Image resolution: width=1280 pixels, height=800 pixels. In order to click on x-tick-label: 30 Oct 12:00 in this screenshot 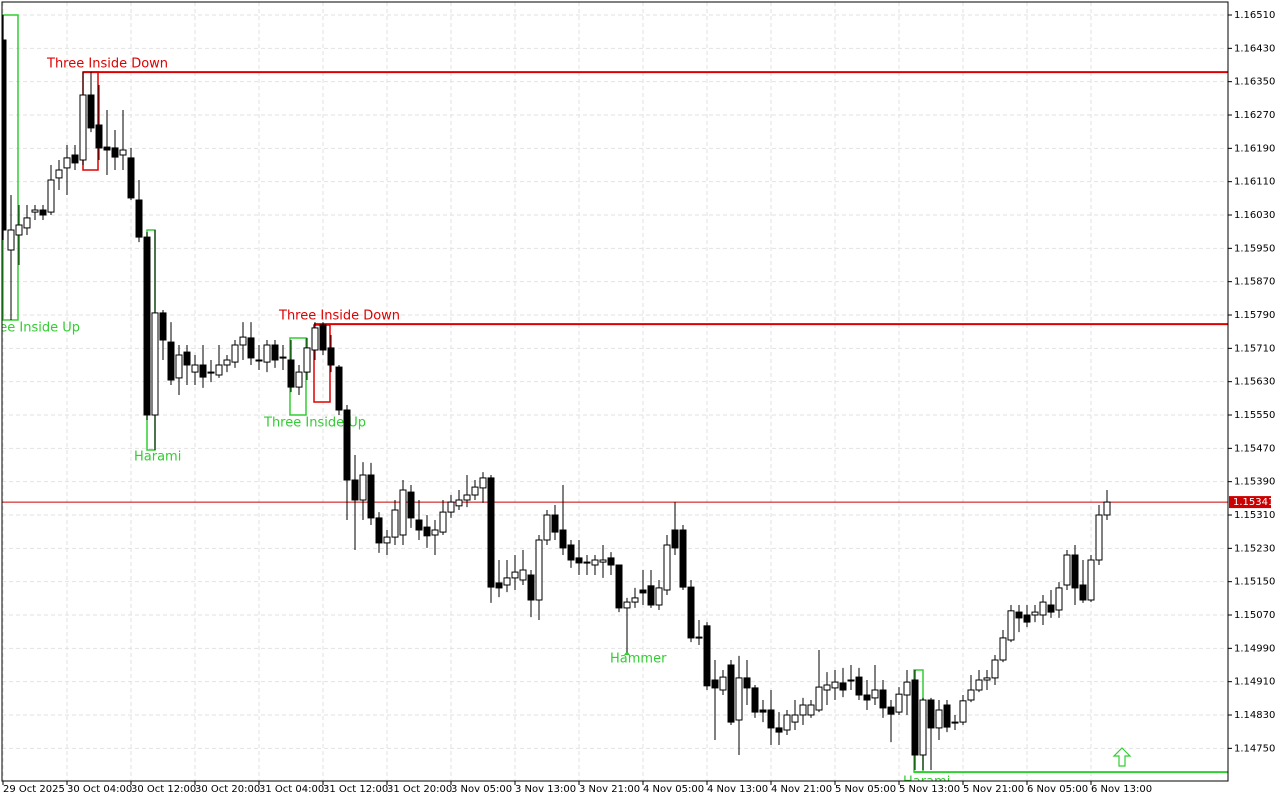, I will do `click(163, 789)`.